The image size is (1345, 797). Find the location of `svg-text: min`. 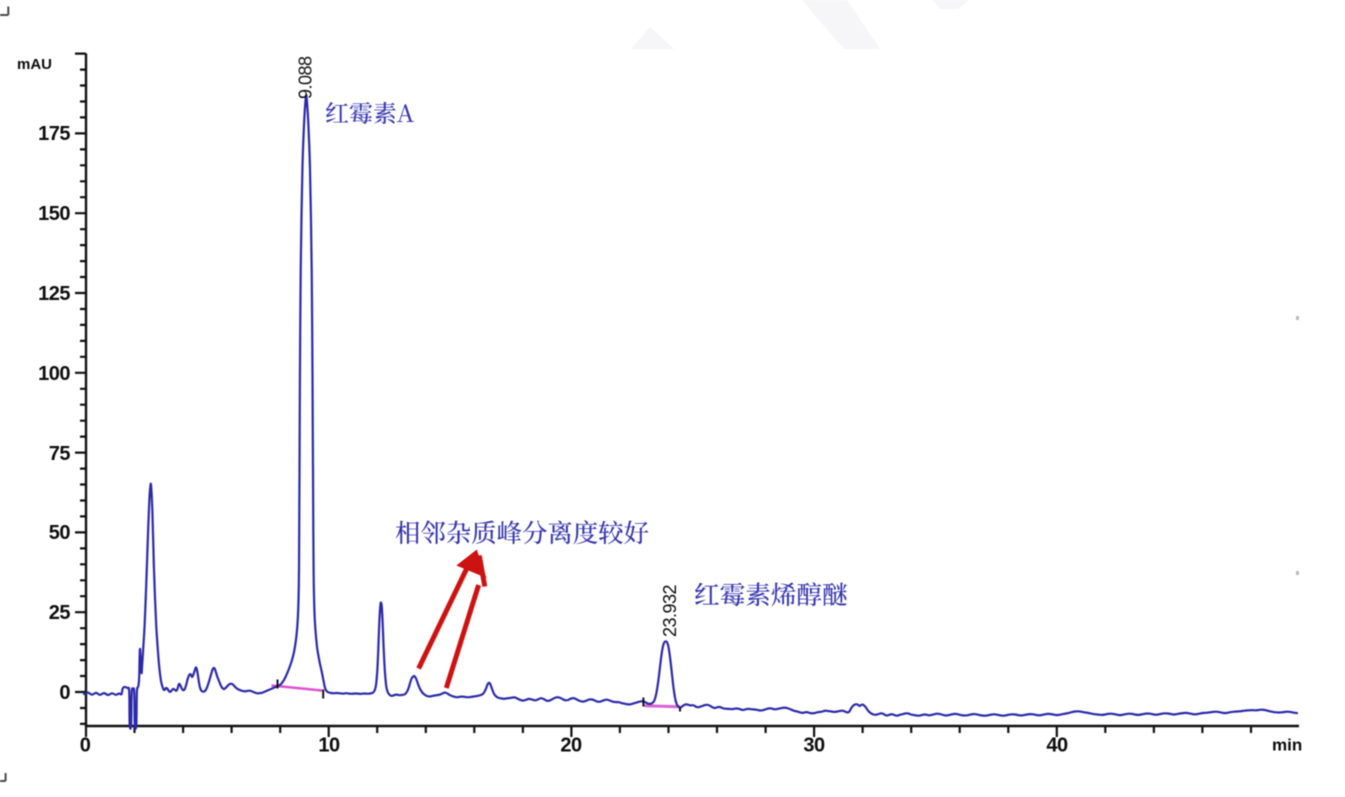

svg-text: min is located at coordinates (1287, 745).